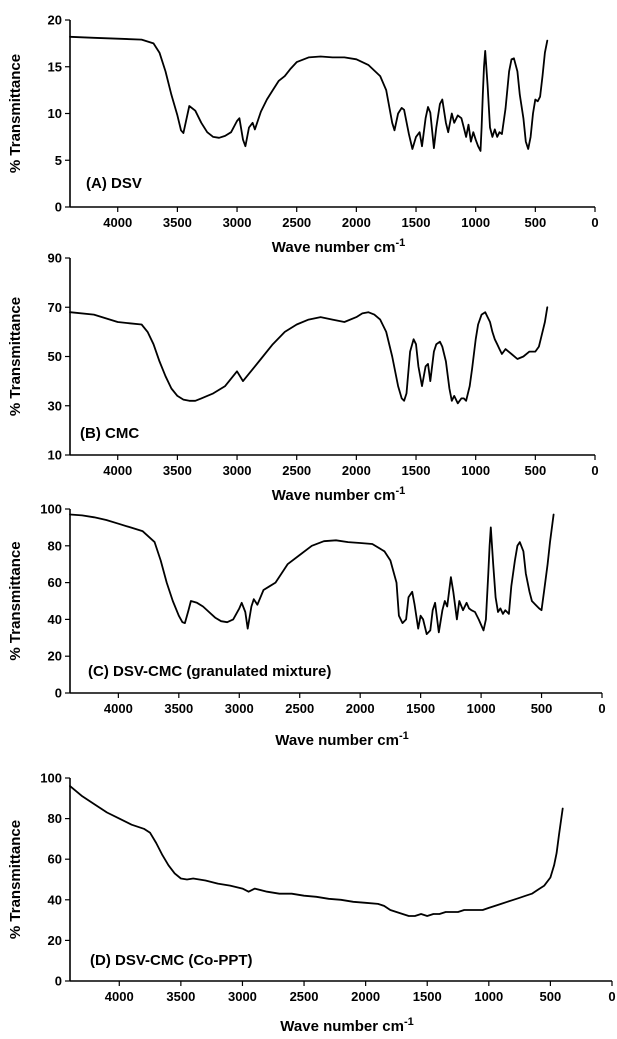 This screenshot has height=1039, width=617. Describe the element at coordinates (209, 671) in the screenshot. I see `panel-label: (C) DSV-CMC (granulated mixture)` at that location.